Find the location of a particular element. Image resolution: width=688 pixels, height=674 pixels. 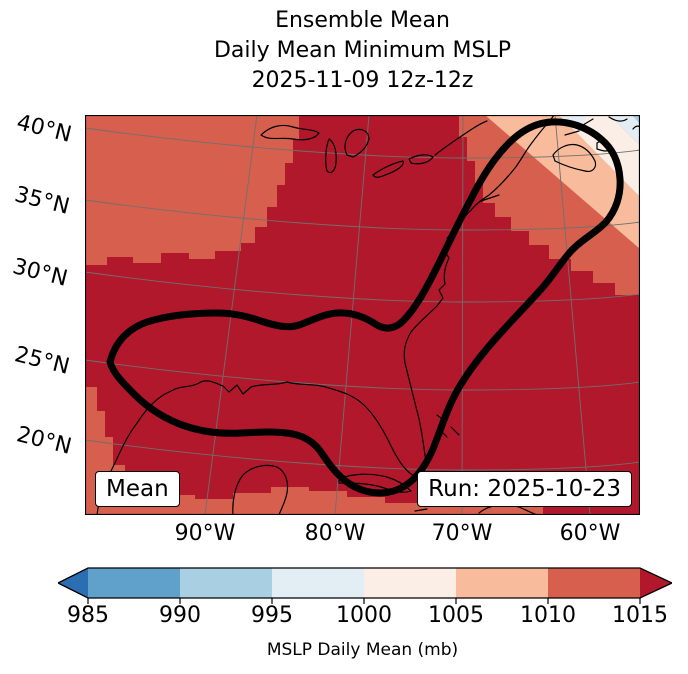

cbtick-1005: 1005 is located at coordinates (456, 615).